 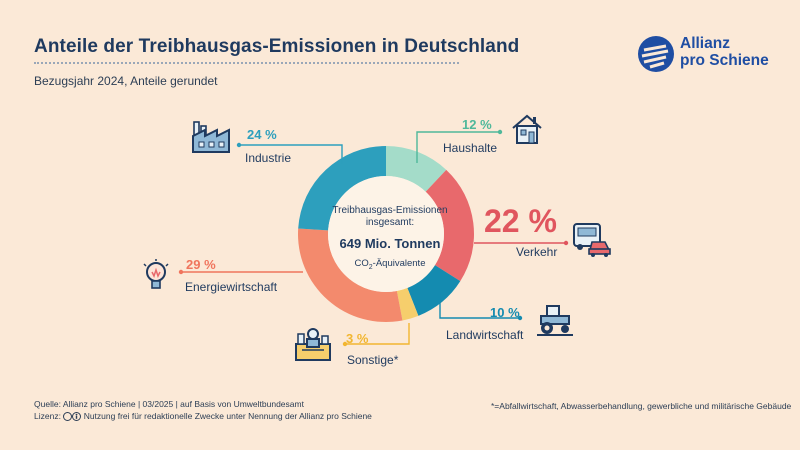 I want to click on leader-dot-industrie, so click(x=239, y=145).